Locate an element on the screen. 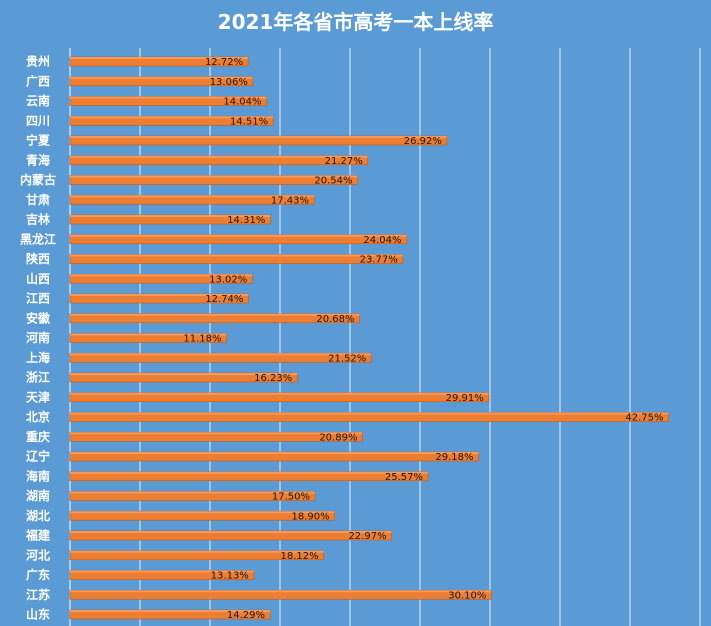 The height and width of the screenshot is (626, 711). data-label: 20.89% is located at coordinates (338, 437).